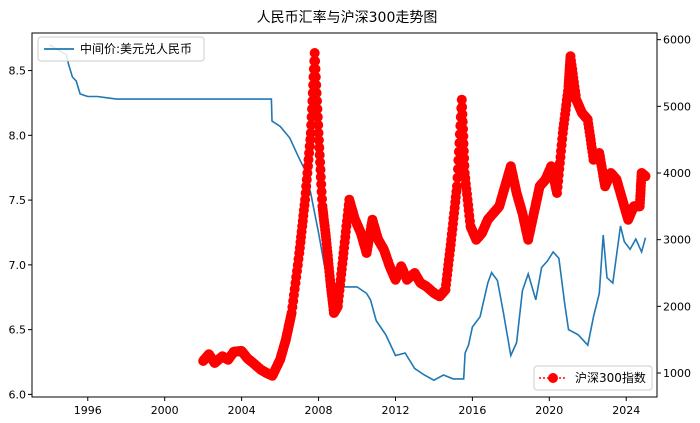 The width and height of the screenshot is (700, 423). Describe the element at coordinates (319, 410) in the screenshot. I see `x-tick-label: 2008` at that location.